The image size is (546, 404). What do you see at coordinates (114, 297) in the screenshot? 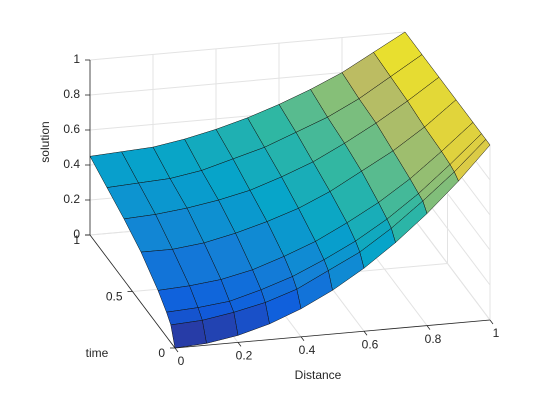
I see `y-tick-label: 0.5` at bounding box center [114, 297].